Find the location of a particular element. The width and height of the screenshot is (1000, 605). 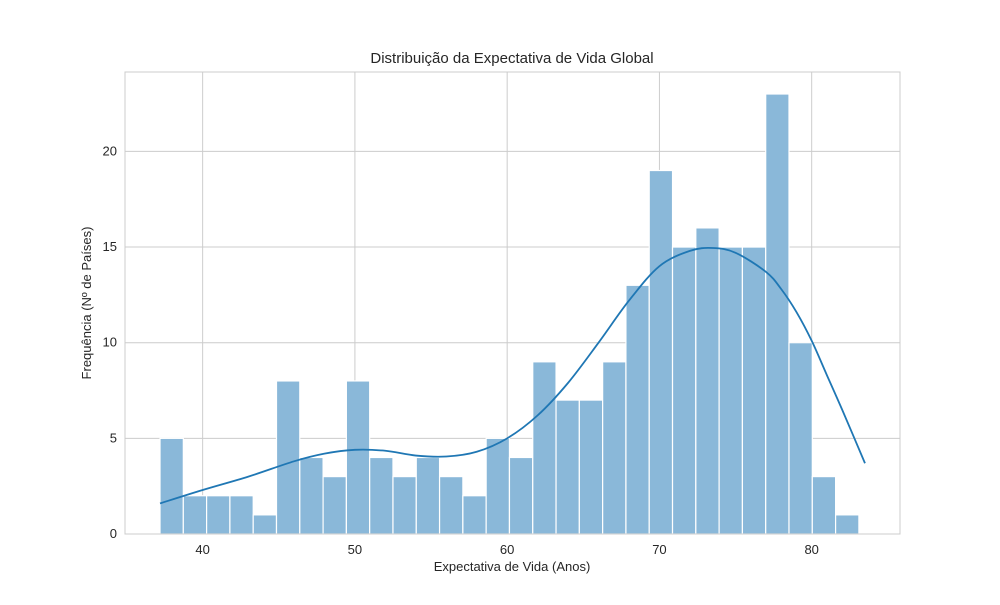

y-tick-label: 20 is located at coordinates (110, 150).